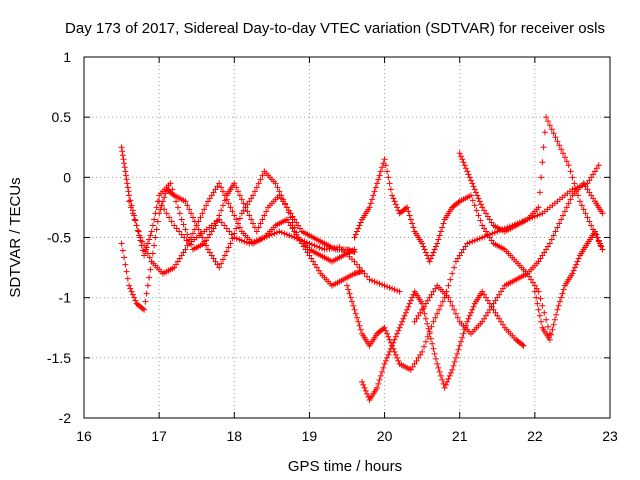  I want to click on x-tick-label: 16, so click(84, 436).